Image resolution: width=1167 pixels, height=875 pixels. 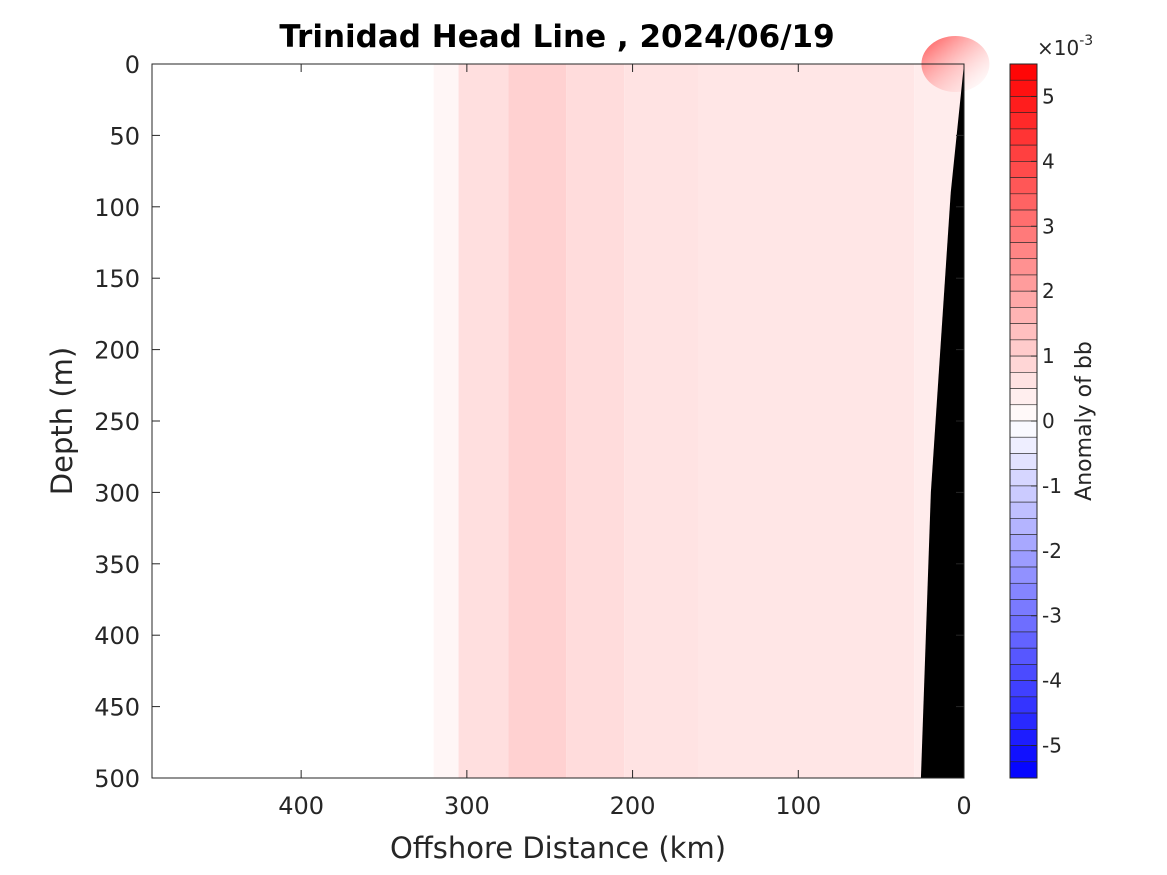 I want to click on colorbar-ticks: 5 4 3 2 1 0 -1 -2 -3 -4 -5, so click(x=1046, y=421).